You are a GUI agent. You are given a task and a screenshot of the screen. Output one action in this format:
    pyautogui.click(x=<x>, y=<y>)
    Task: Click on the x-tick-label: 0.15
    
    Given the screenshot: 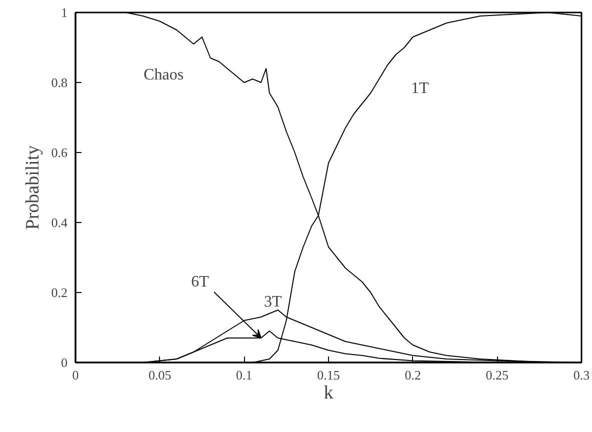 What is the action you would take?
    pyautogui.click(x=328, y=375)
    